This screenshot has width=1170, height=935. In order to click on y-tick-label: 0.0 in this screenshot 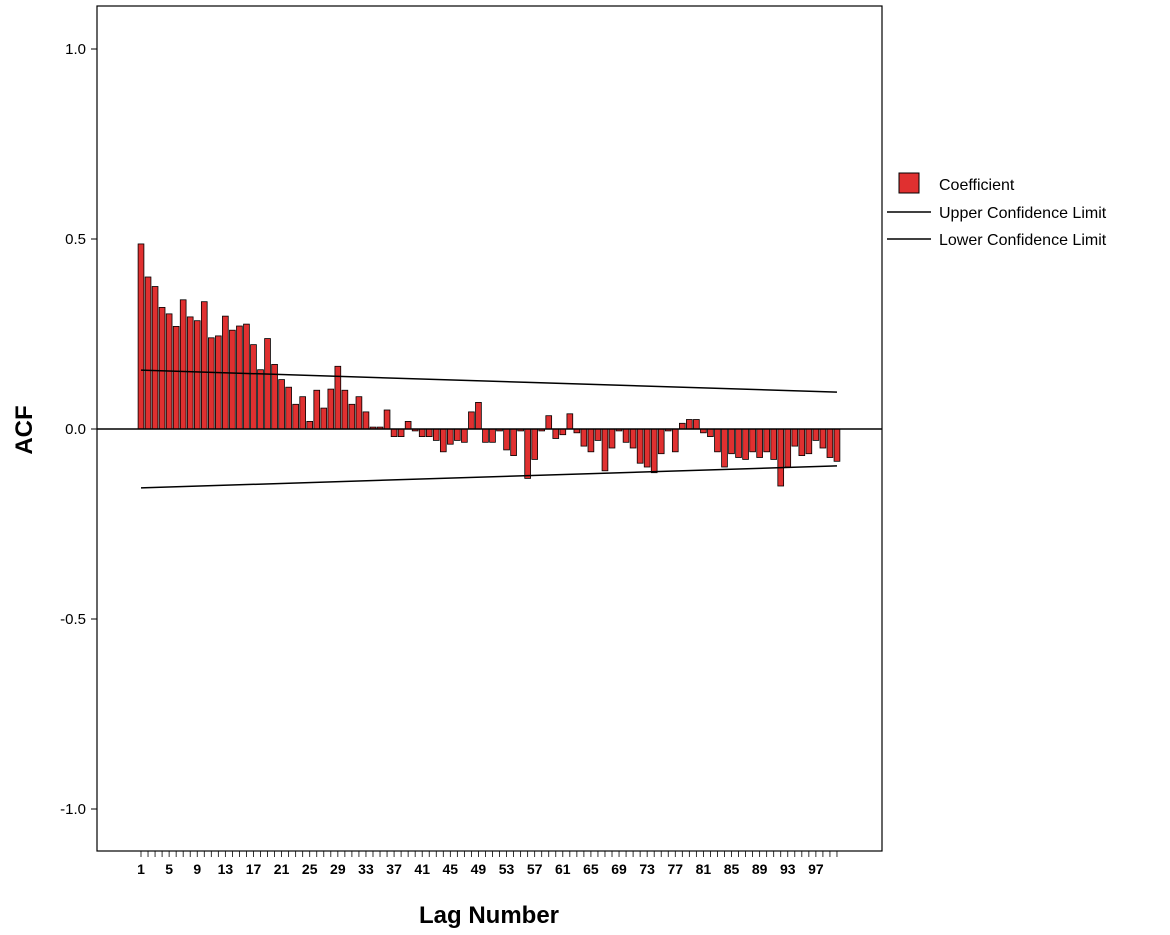, I will do `click(75, 429)`.